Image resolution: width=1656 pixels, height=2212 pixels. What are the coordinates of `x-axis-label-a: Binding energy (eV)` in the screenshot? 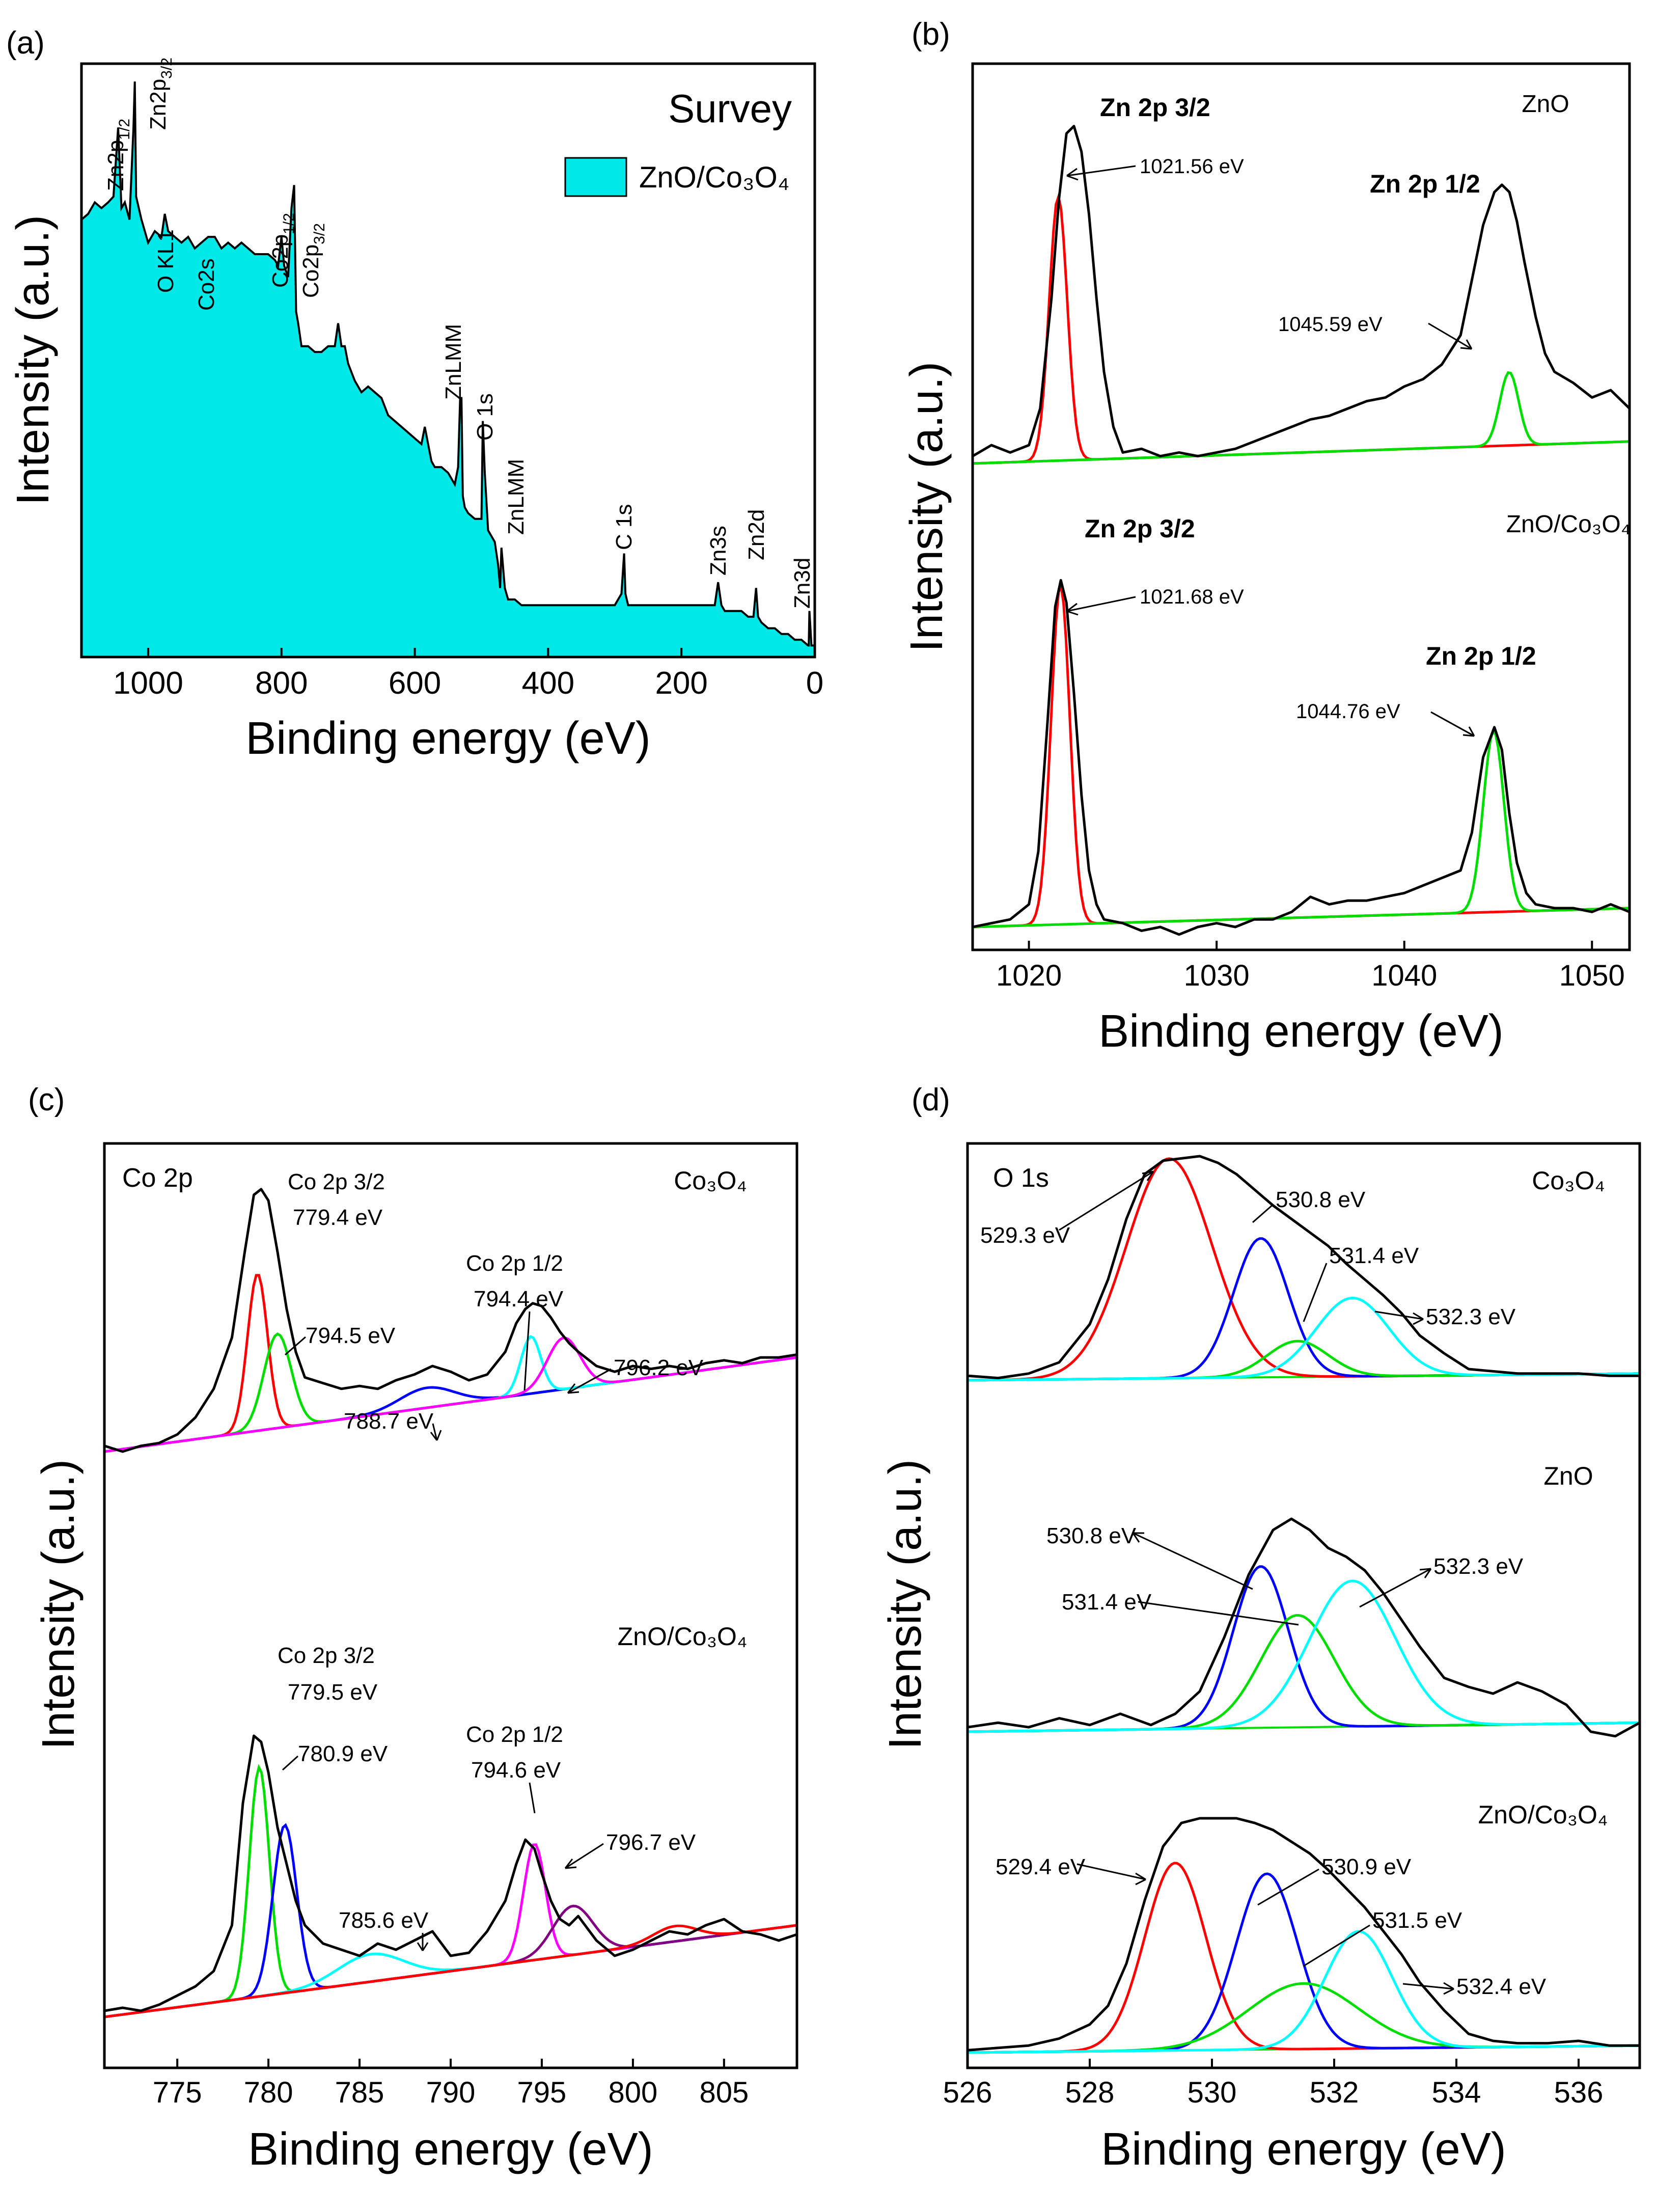 It's located at (447, 739).